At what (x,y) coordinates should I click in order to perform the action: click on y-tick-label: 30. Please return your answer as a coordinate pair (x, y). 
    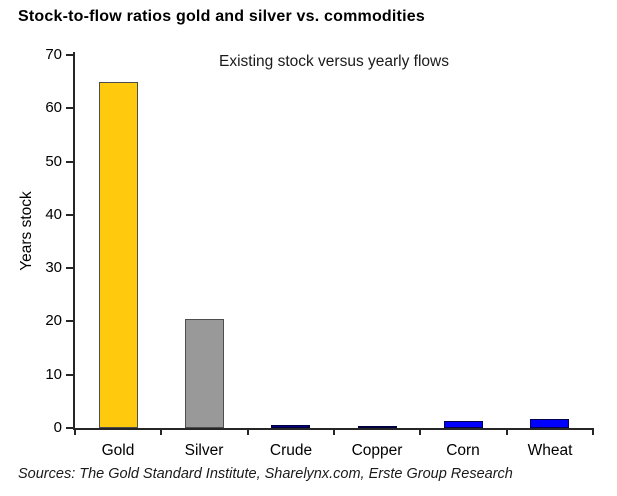
    Looking at the image, I should click on (53, 267).